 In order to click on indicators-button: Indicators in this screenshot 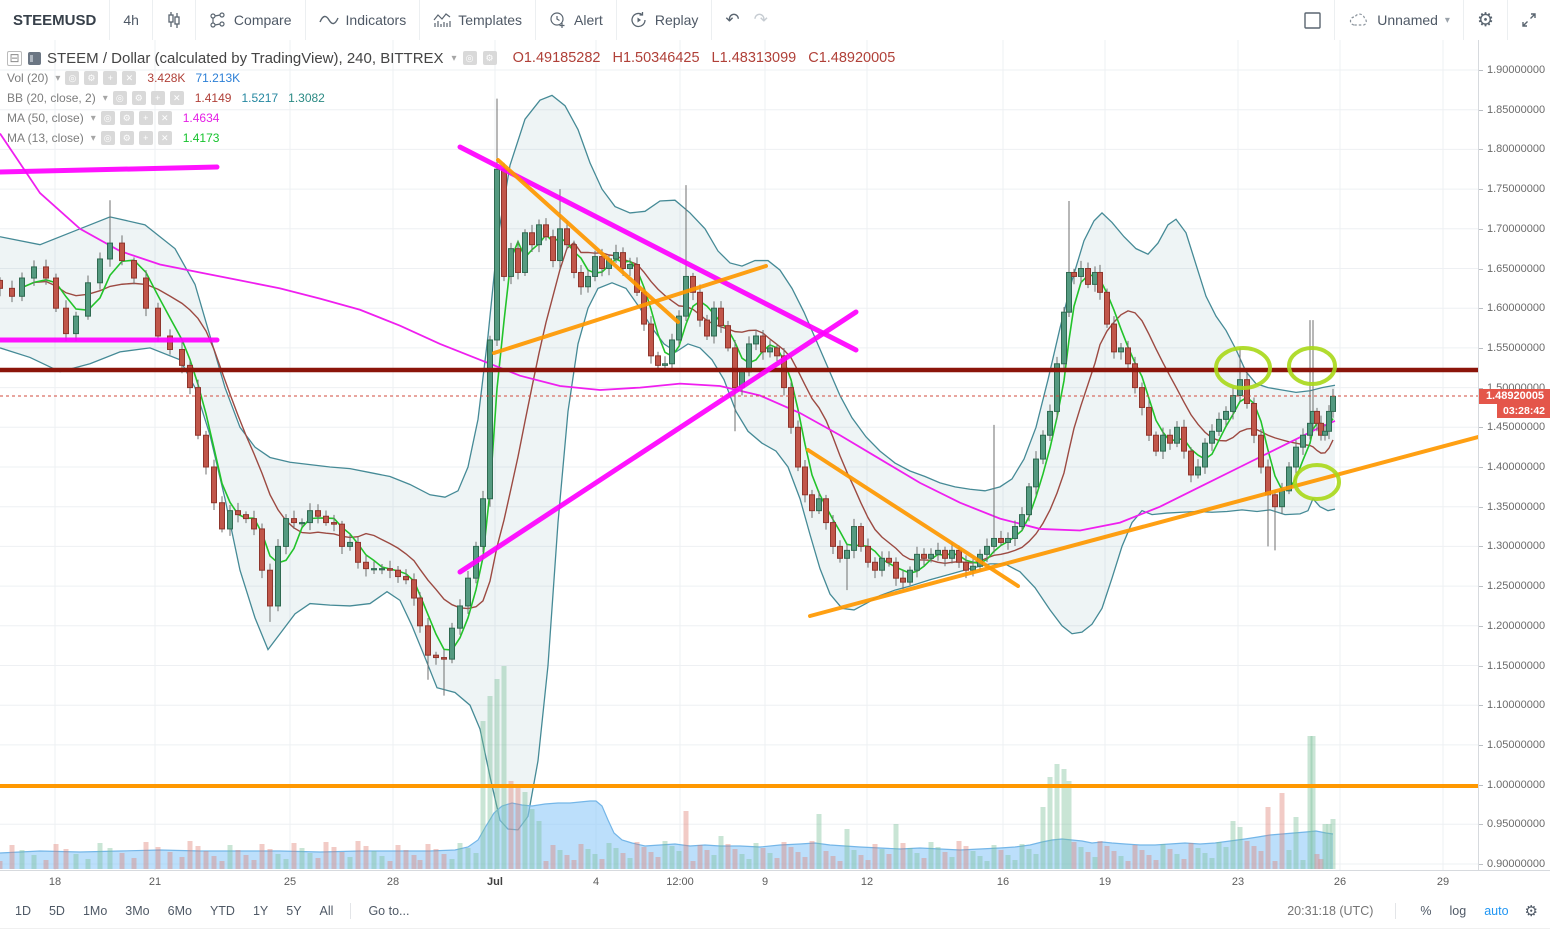, I will do `click(363, 20)`.